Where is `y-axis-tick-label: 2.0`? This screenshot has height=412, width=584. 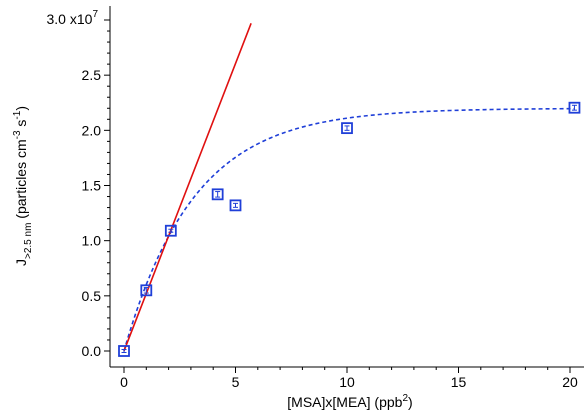 y-axis-tick-label: 2.0 is located at coordinates (92, 130).